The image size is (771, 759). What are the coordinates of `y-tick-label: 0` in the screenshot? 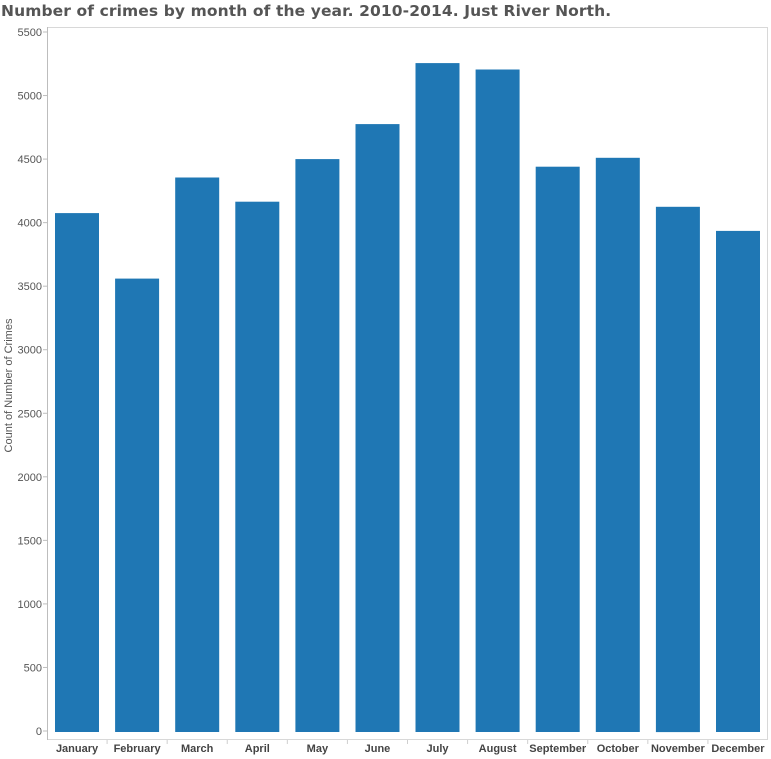 It's located at (39, 732).